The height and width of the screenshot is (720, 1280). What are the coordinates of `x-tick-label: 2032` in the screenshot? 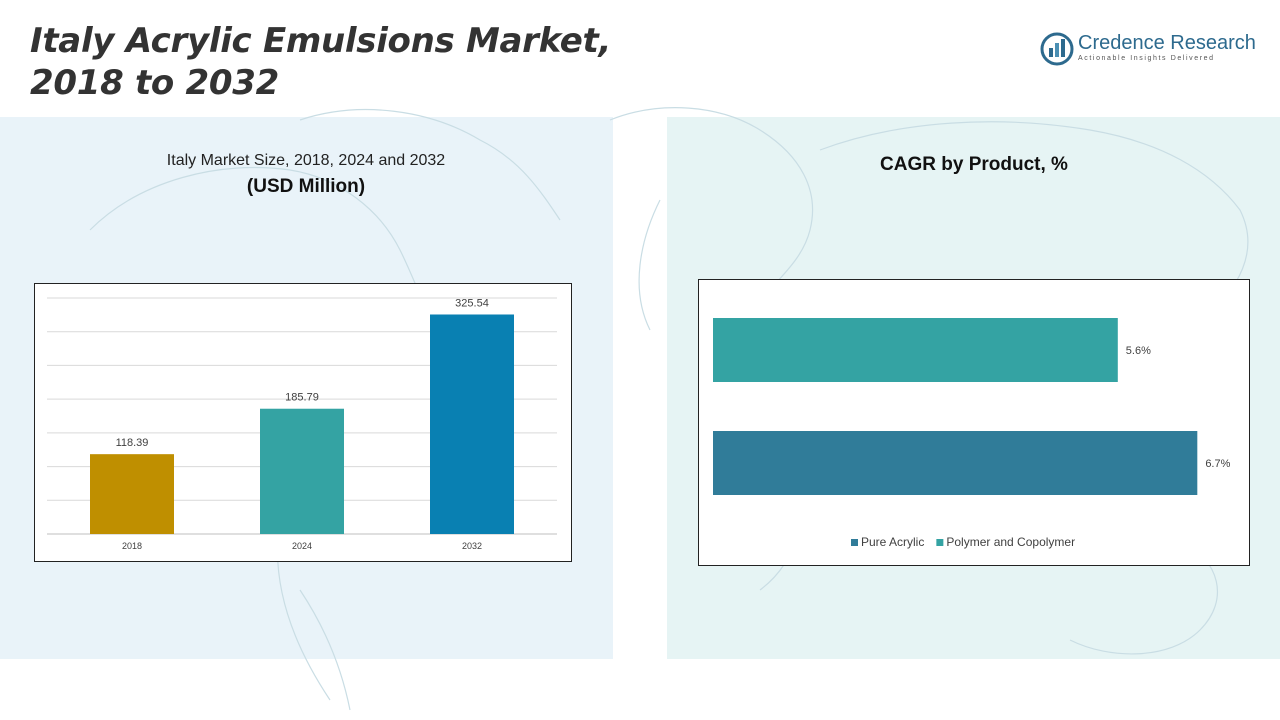 It's located at (472, 546).